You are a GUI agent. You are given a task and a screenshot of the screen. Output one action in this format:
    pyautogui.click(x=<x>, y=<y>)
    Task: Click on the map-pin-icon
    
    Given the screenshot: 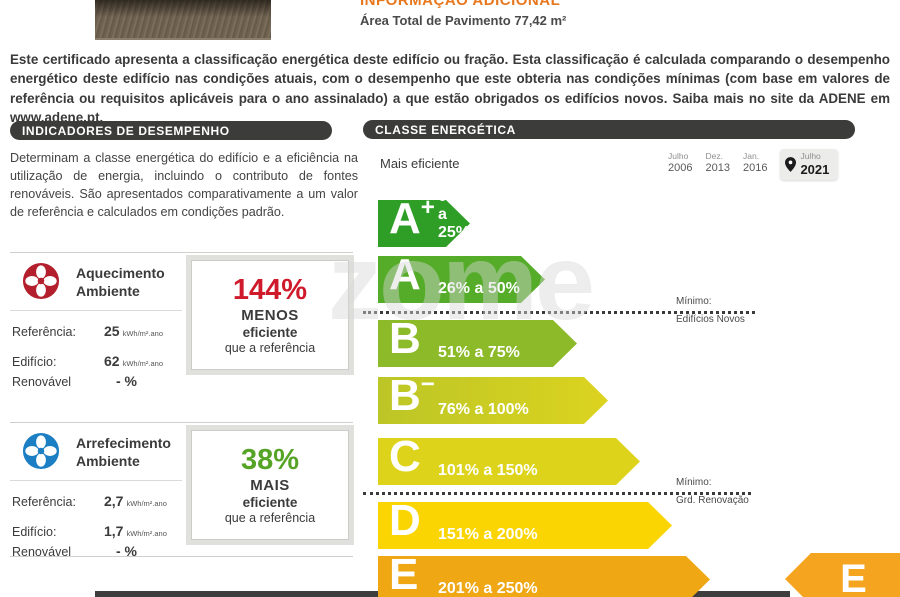 What is the action you would take?
    pyautogui.click(x=791, y=164)
    